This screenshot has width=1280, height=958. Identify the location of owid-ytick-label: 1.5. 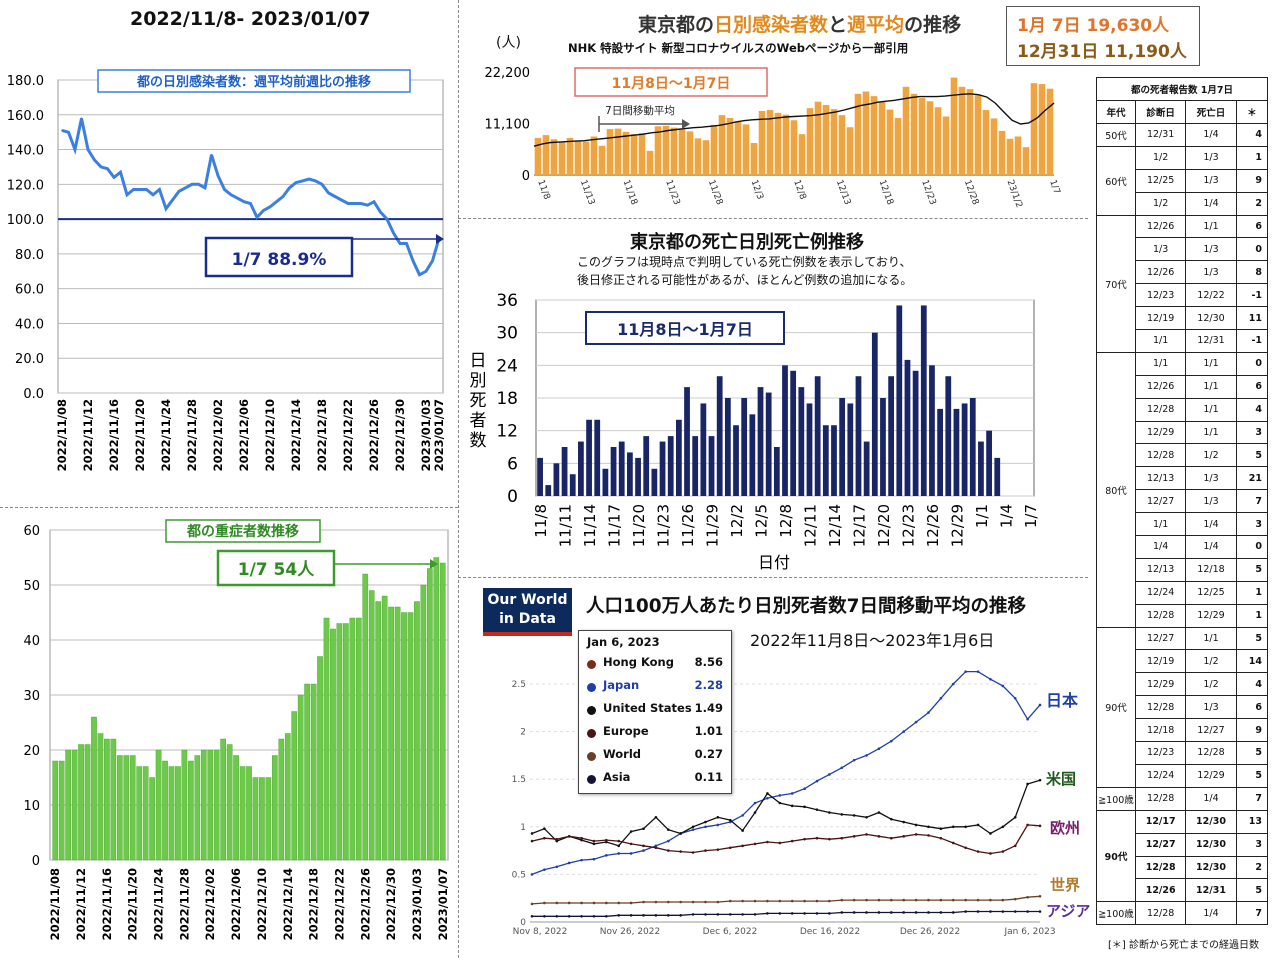
(519, 780).